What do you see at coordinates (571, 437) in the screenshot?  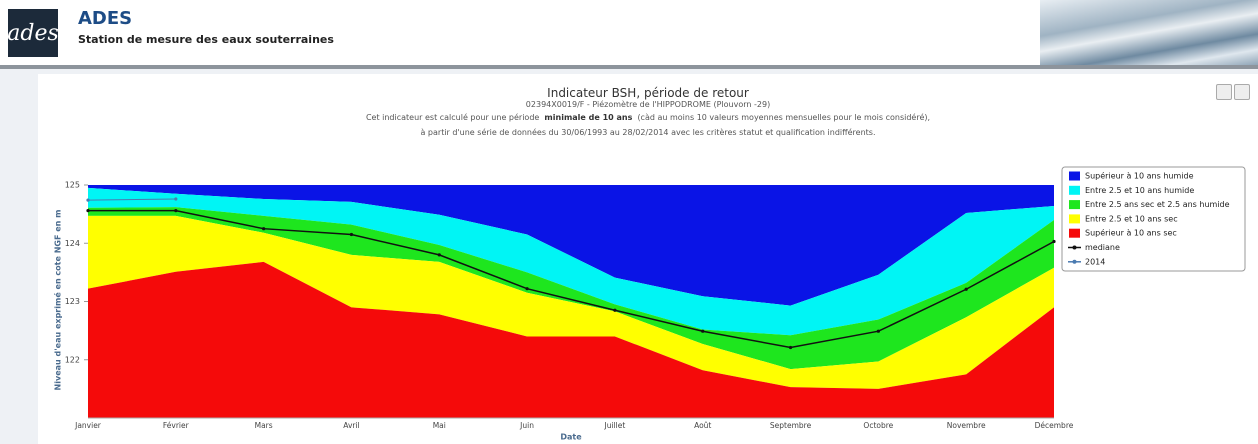 I see `x-axis-label: Date` at bounding box center [571, 437].